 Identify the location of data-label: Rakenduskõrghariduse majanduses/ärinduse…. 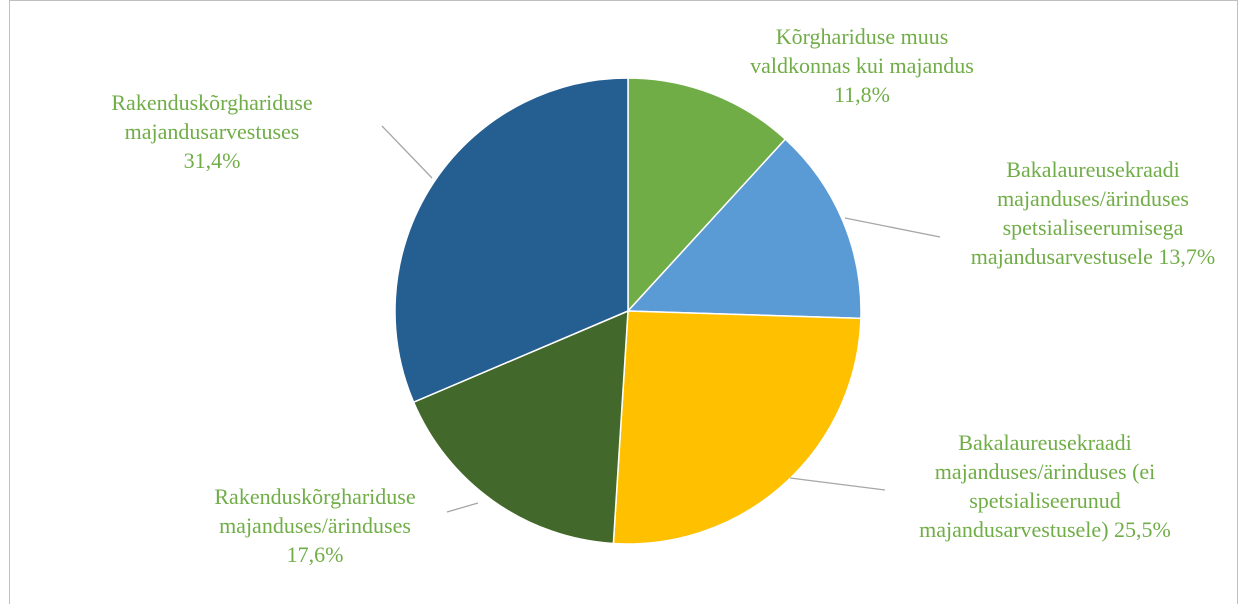
(315, 525).